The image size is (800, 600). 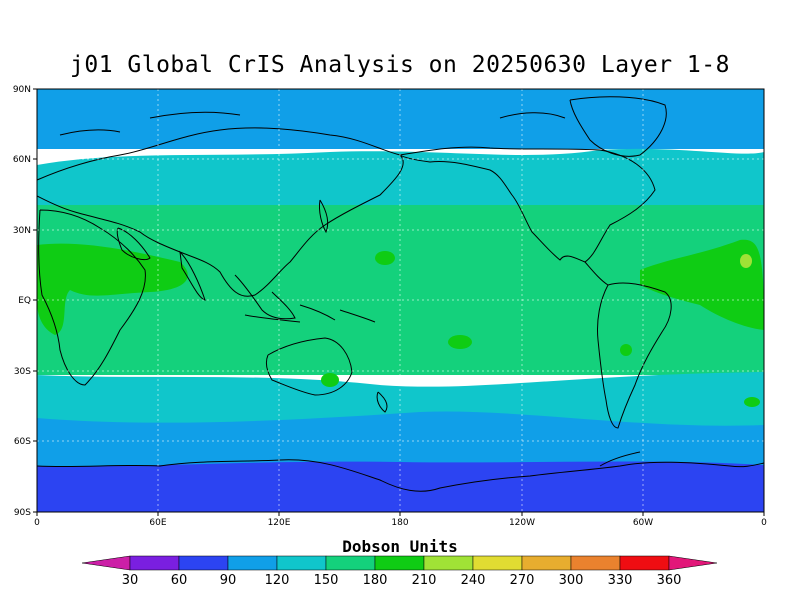 What do you see at coordinates (179, 580) in the screenshot?
I see `colorbar-tick-label: 60` at bounding box center [179, 580].